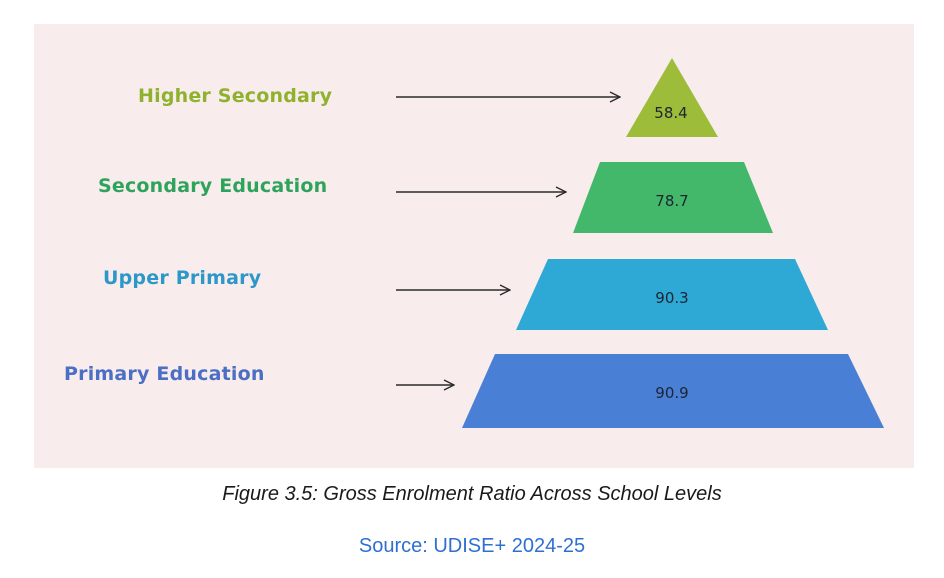 Image resolution: width=944 pixels, height=578 pixels. What do you see at coordinates (671, 298) in the screenshot?
I see `value-upper-primary: 90.3` at bounding box center [671, 298].